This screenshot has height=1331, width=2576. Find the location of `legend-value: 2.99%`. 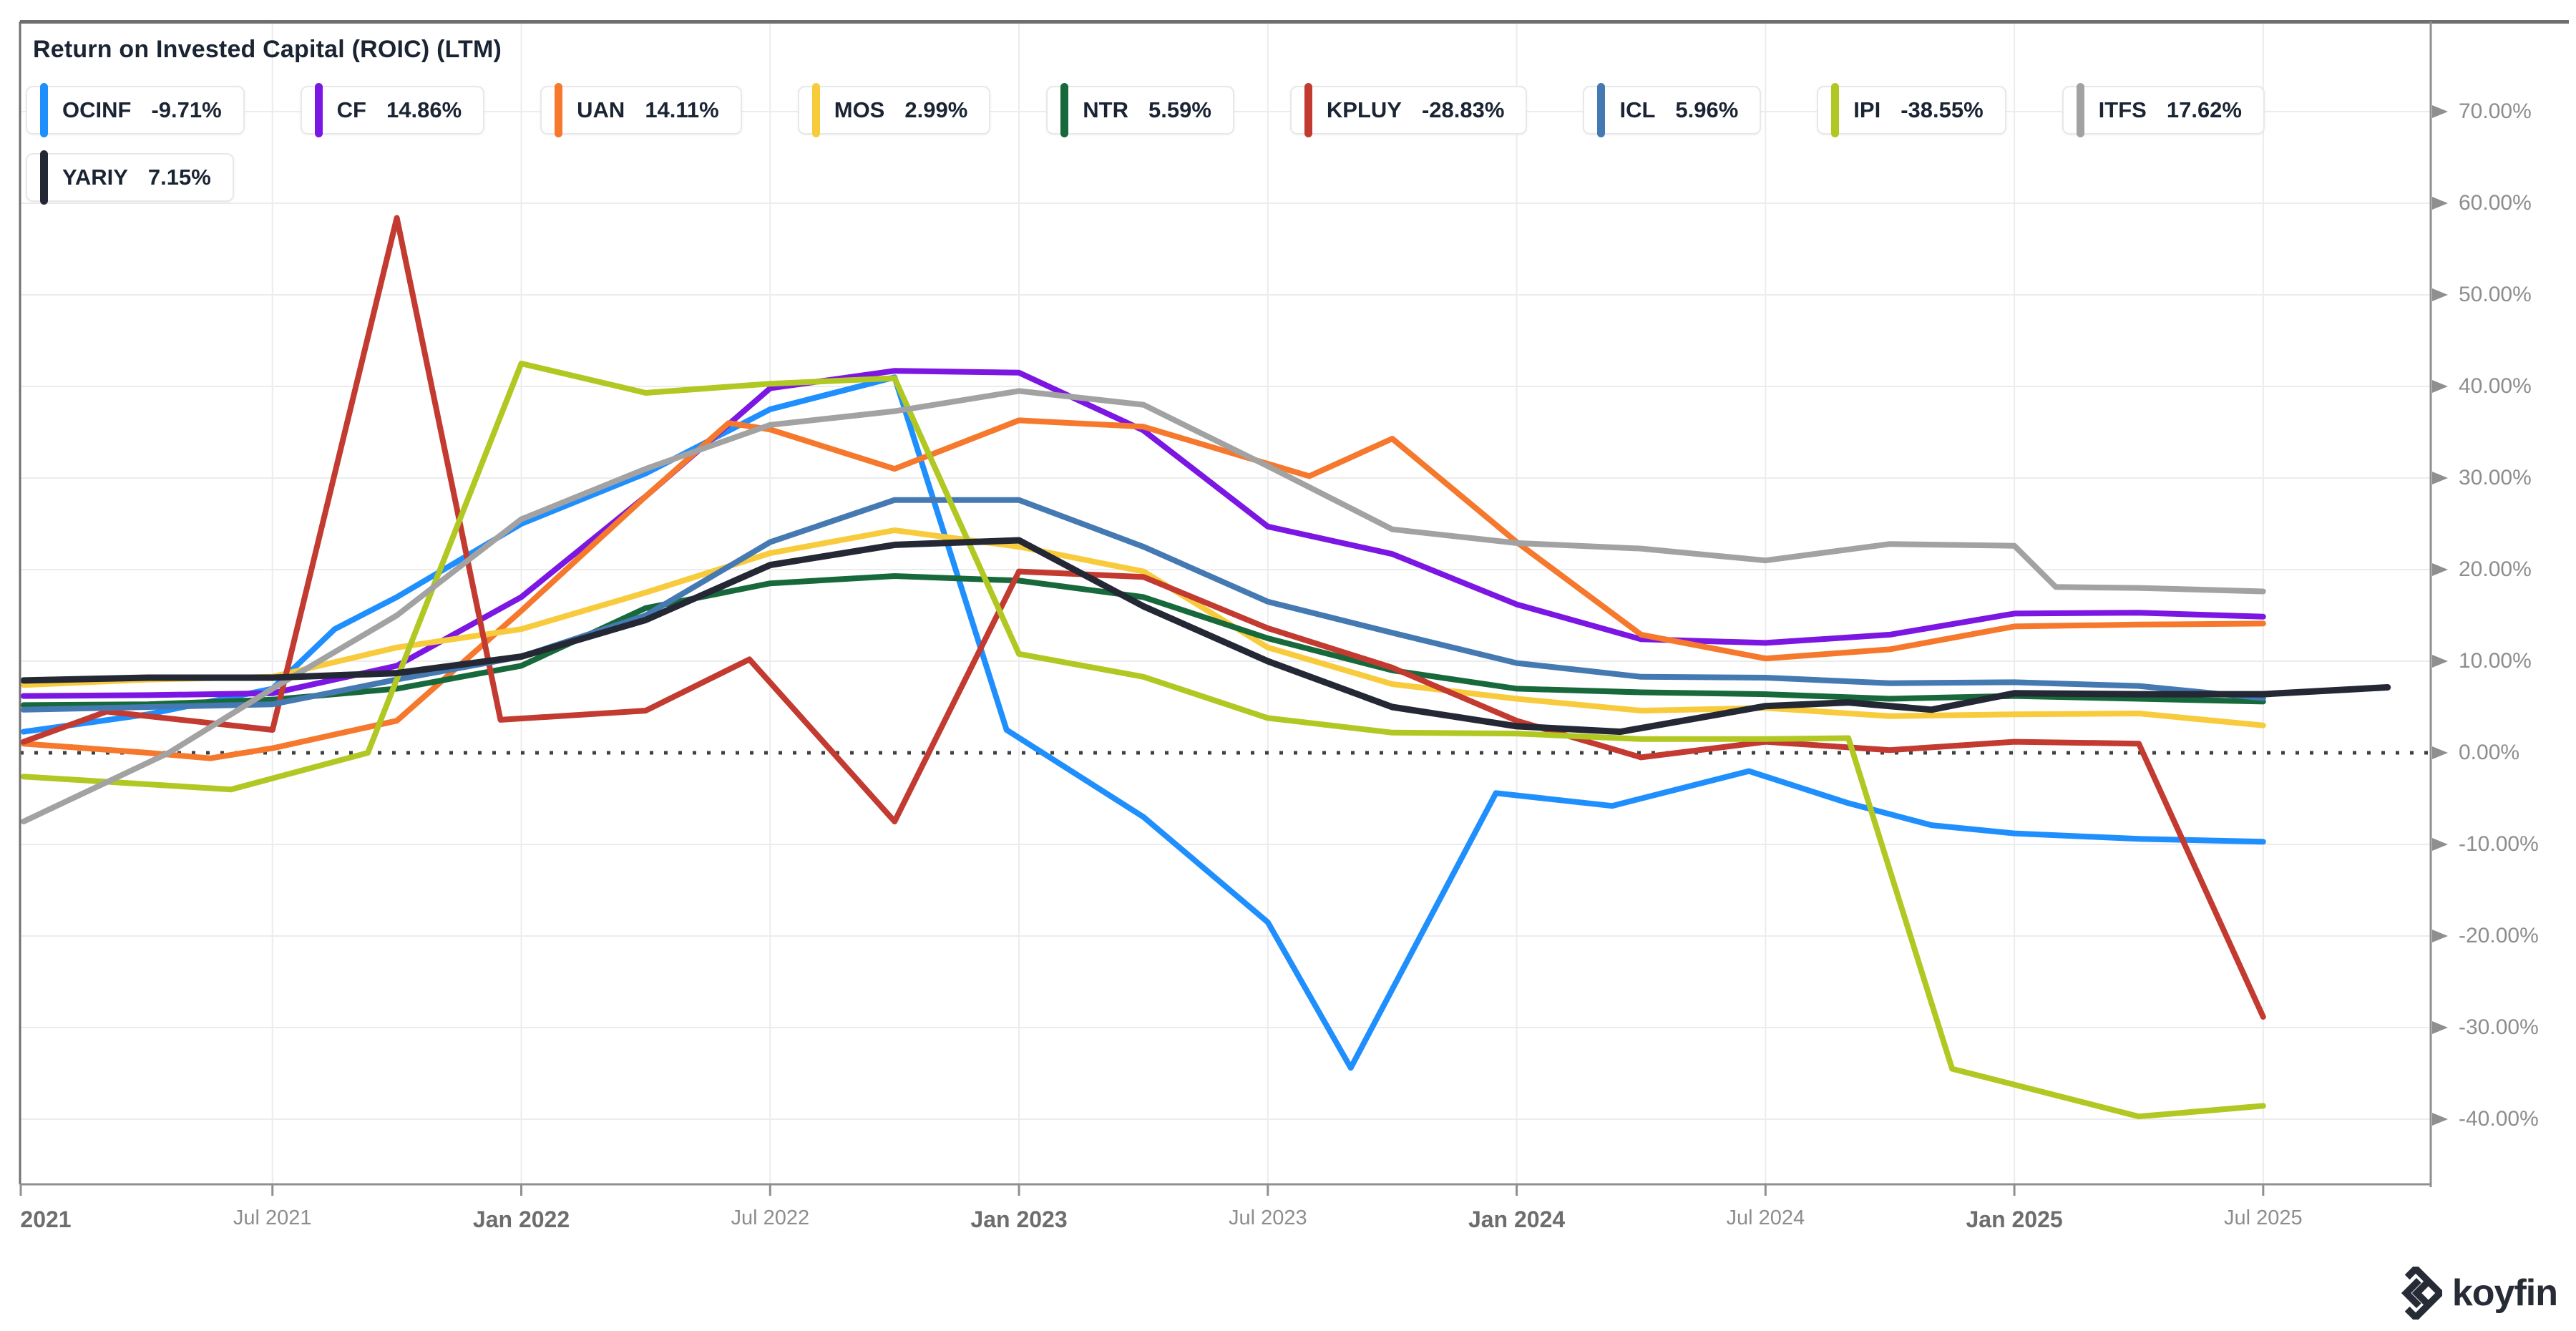

legend-value: 2.99% is located at coordinates (936, 109).